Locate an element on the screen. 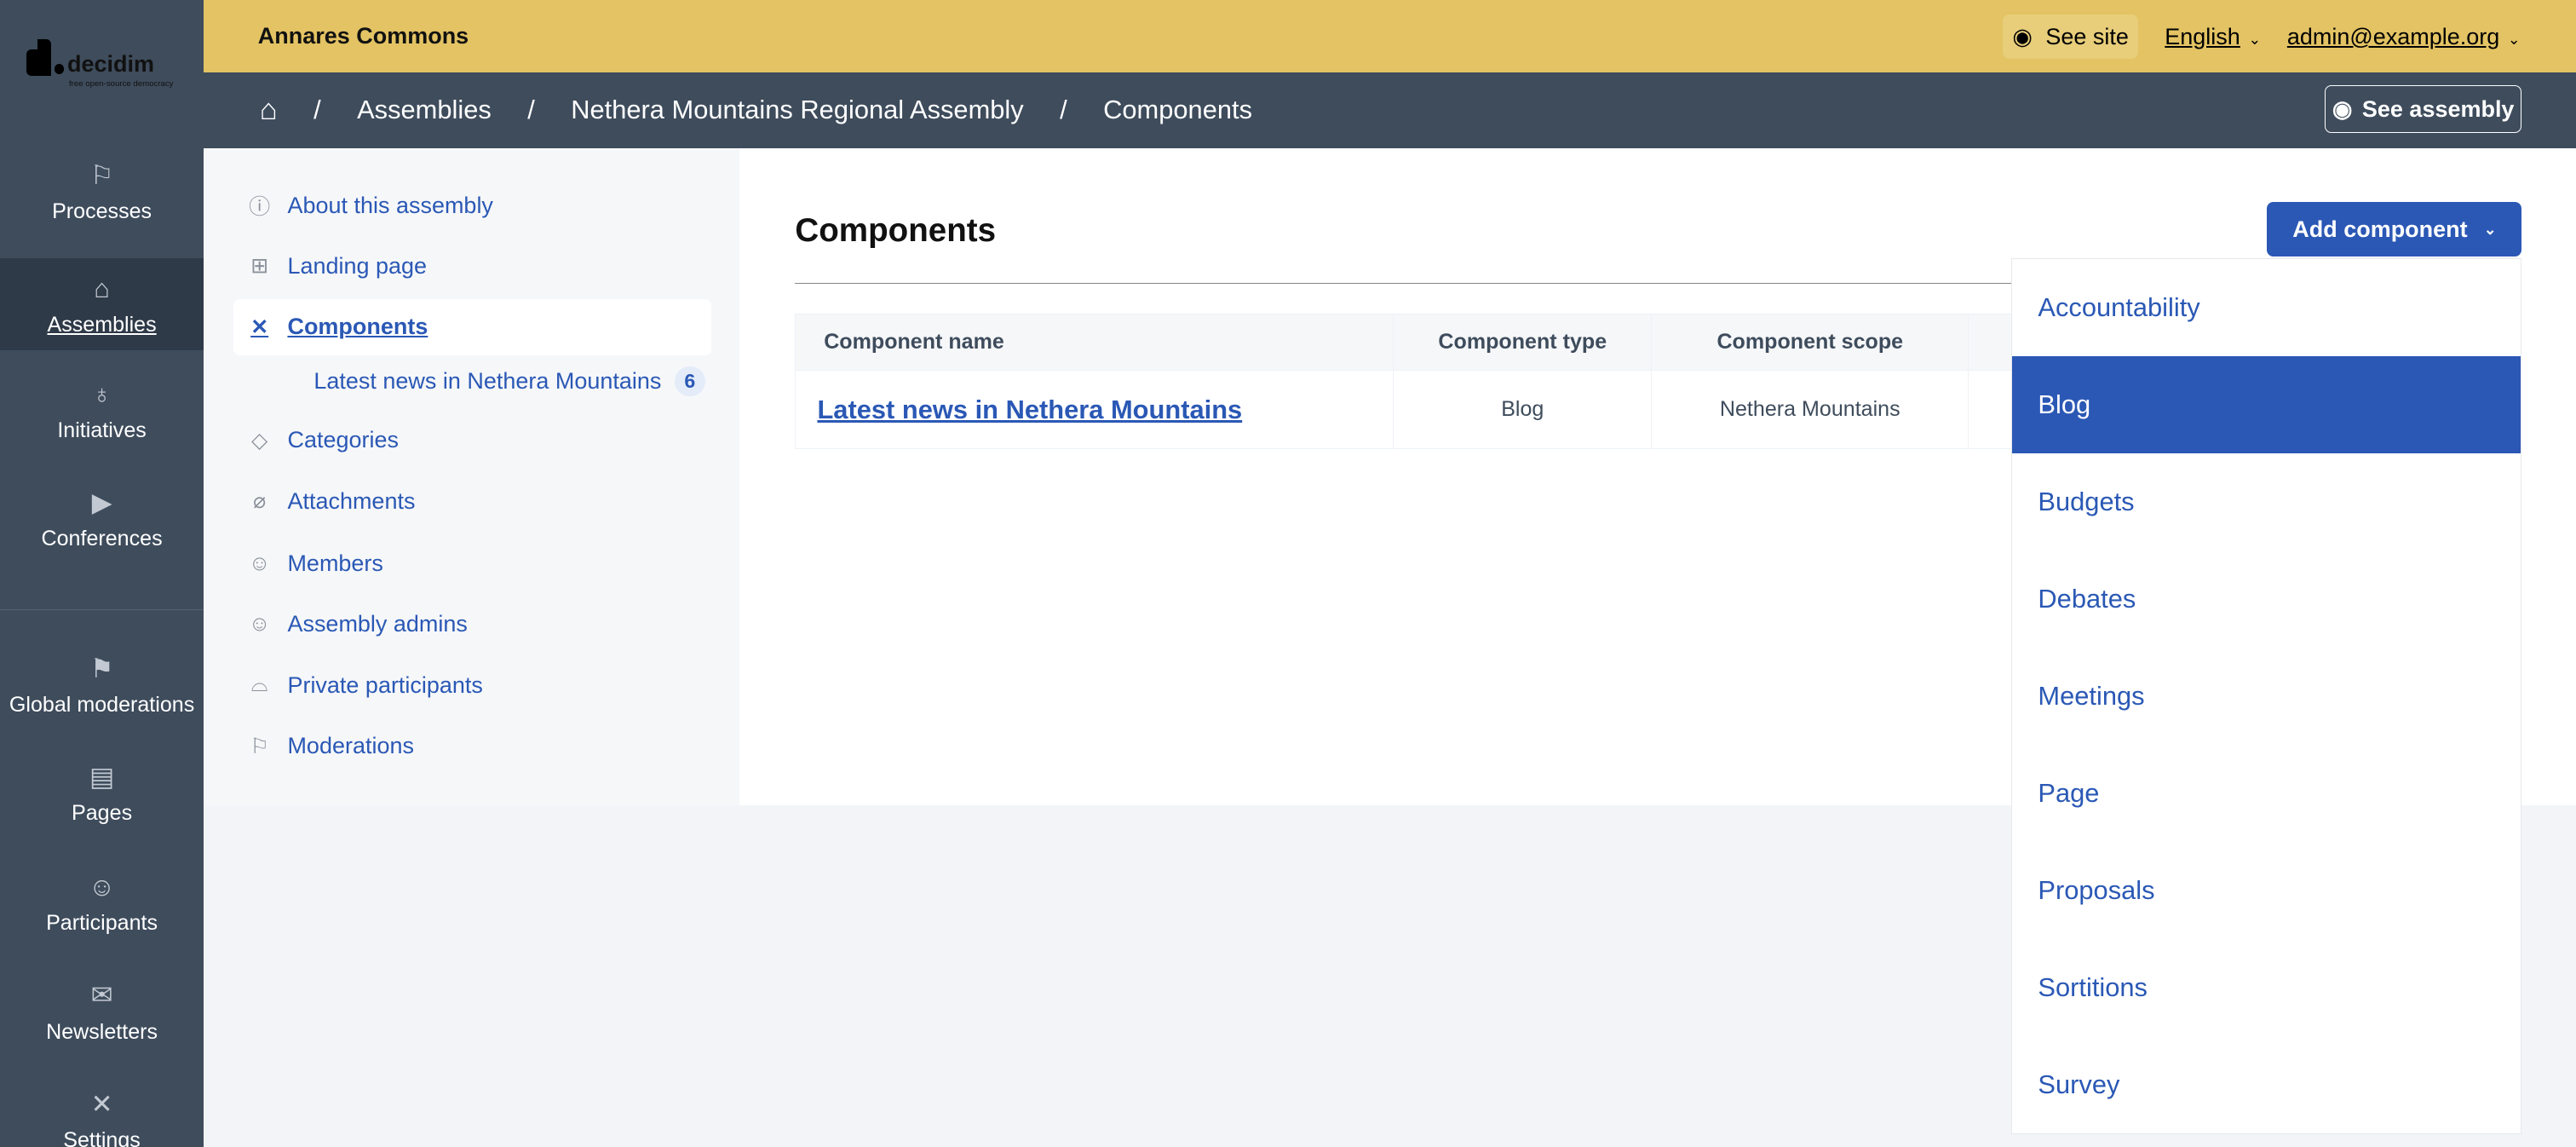 This screenshot has width=2576, height=1147. subnav-component-latest-news: Latest news in Nethera Mountains 6 is located at coordinates (509, 381).